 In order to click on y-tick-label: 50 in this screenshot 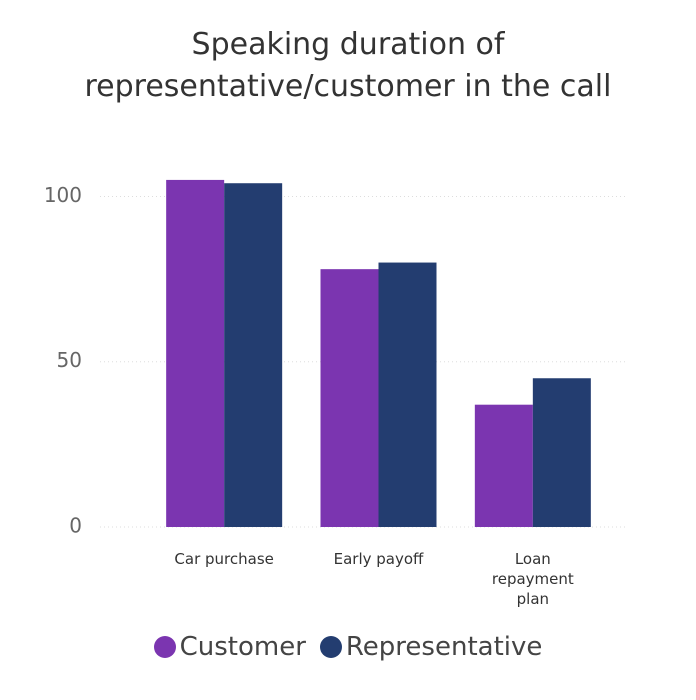, I will do `click(69, 360)`.